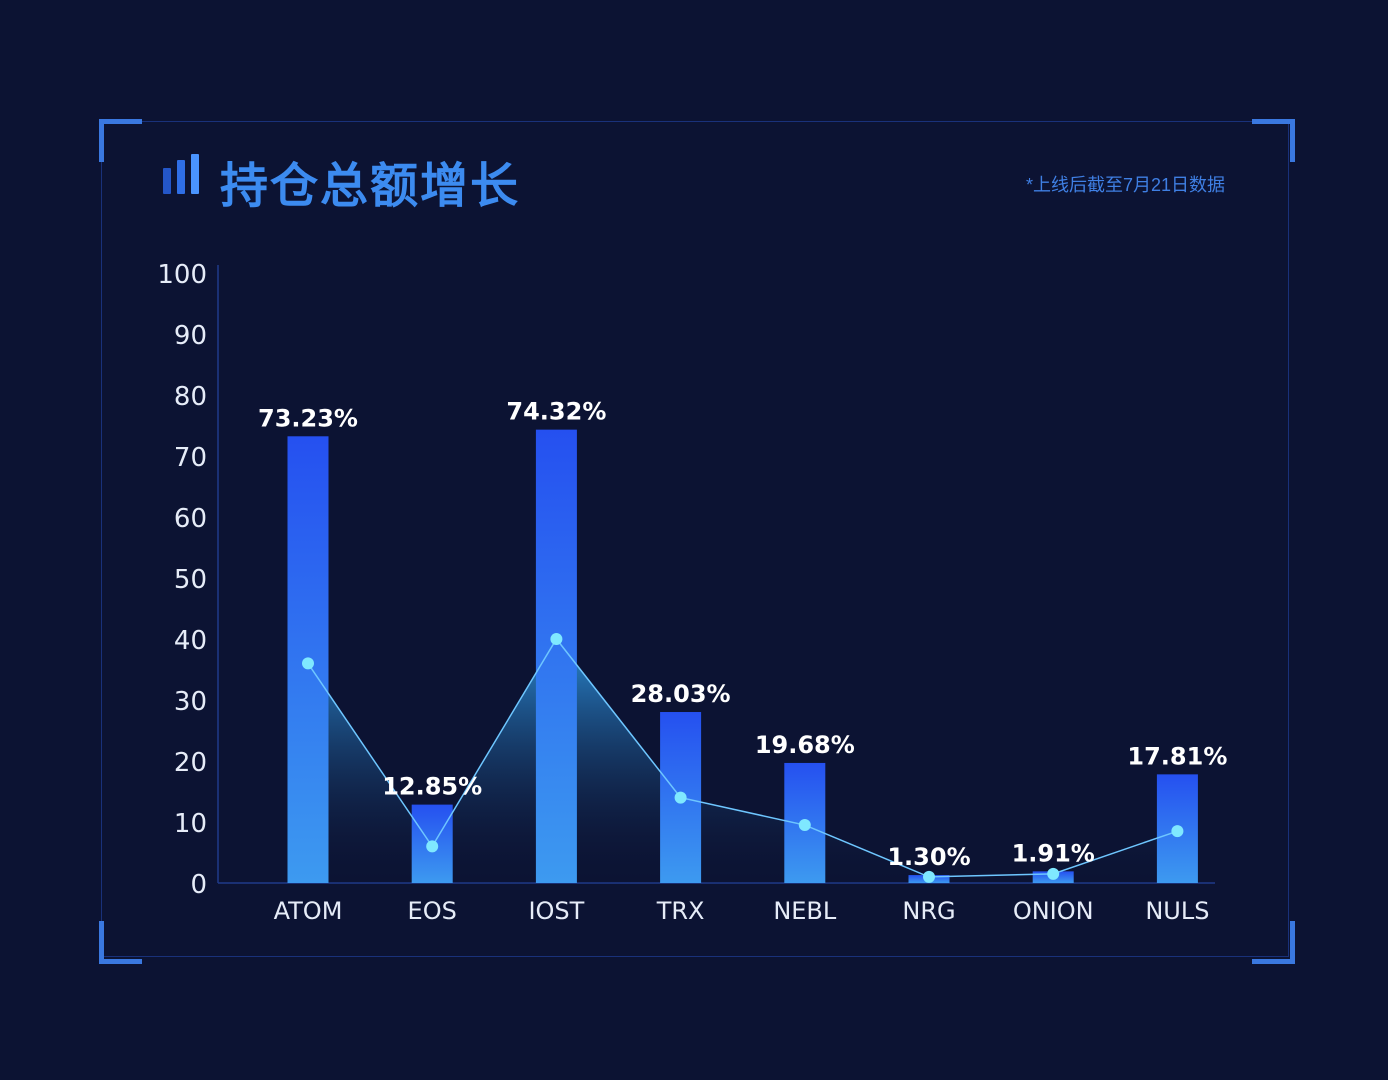 The height and width of the screenshot is (1080, 1388). What do you see at coordinates (1125, 185) in the screenshot?
I see `data-note: *上线后截至7月21日数据` at bounding box center [1125, 185].